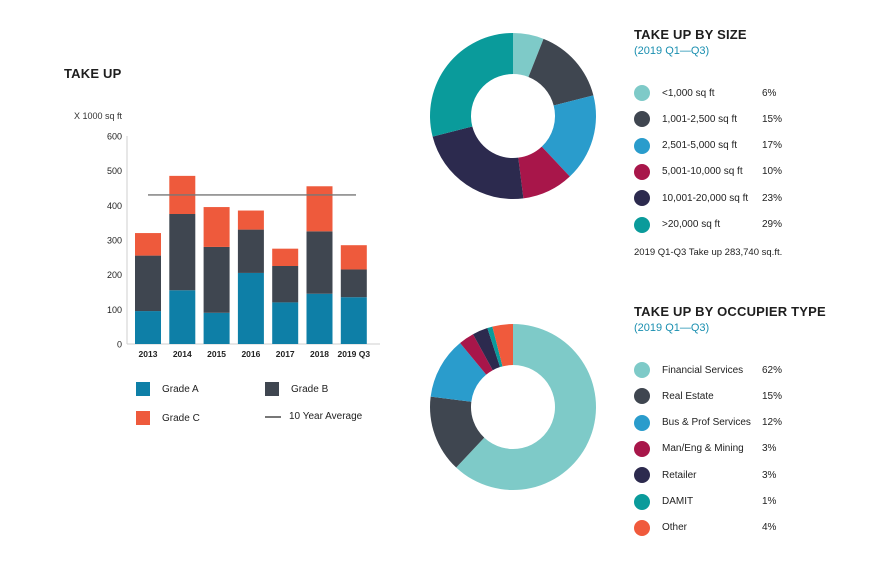 This screenshot has height=565, width=869. I want to click on legend-ten-year-average: 10 Year Average, so click(313, 416).